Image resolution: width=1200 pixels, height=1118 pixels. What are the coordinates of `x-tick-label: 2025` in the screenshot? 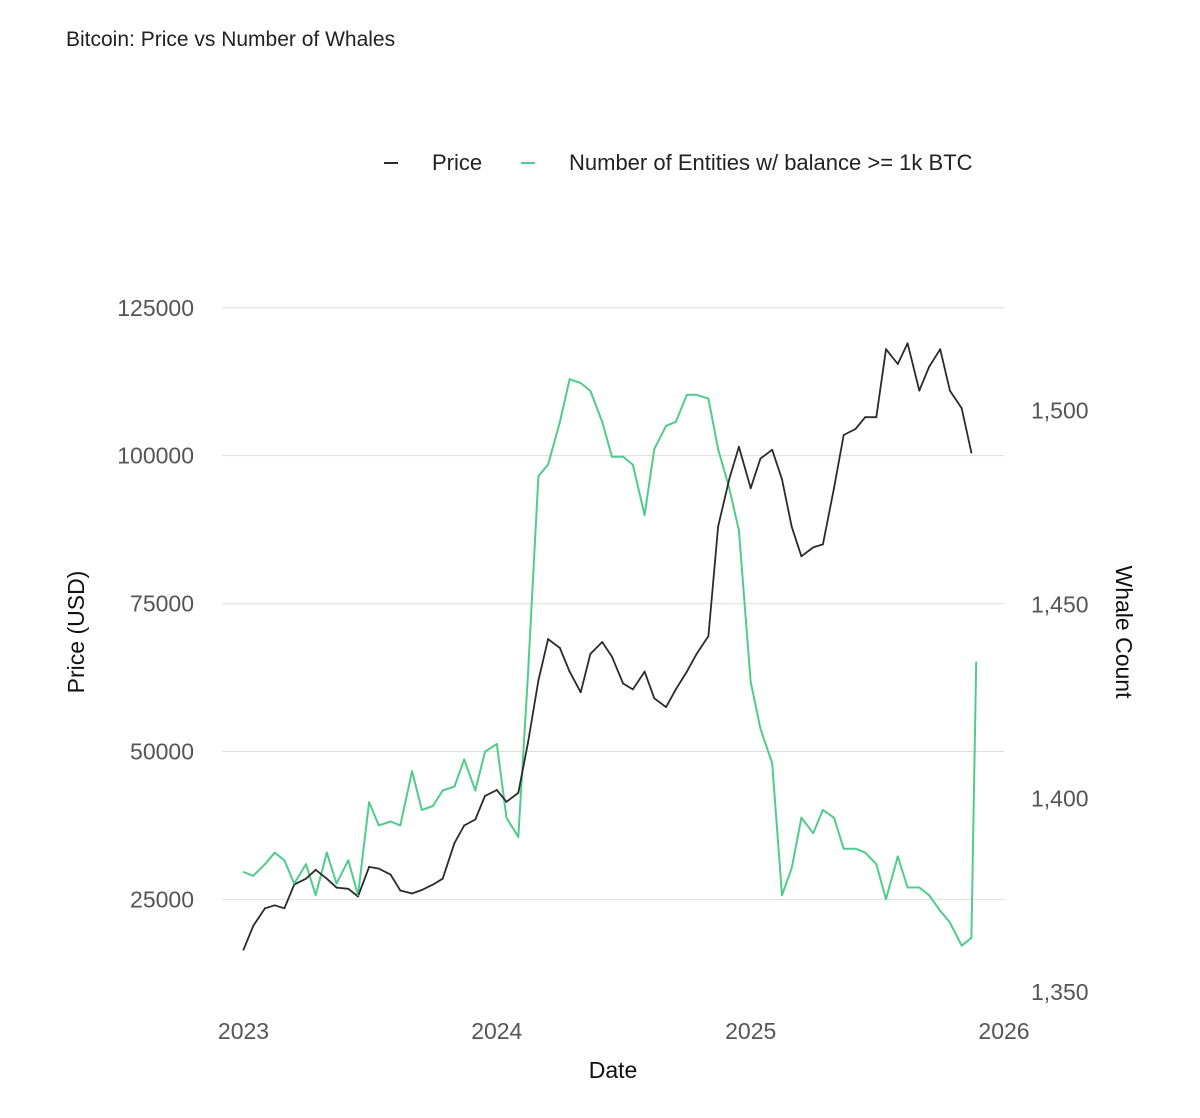 It's located at (750, 1031).